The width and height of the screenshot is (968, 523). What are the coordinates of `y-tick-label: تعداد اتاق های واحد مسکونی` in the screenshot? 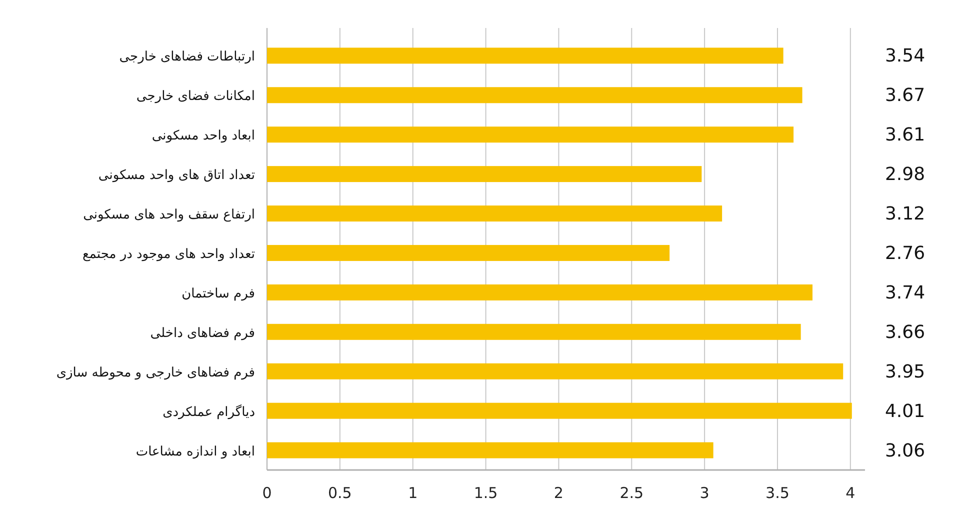 It's located at (177, 176).